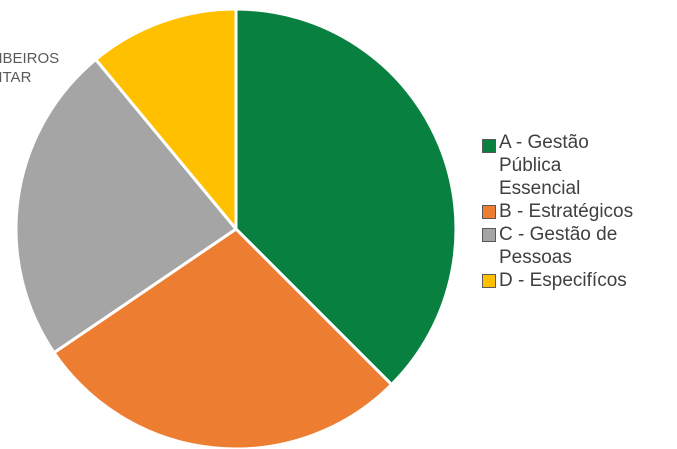 Image resolution: width=677 pixels, height=449 pixels. Describe the element at coordinates (489, 146) in the screenshot. I see `legend-swatch-a` at that location.